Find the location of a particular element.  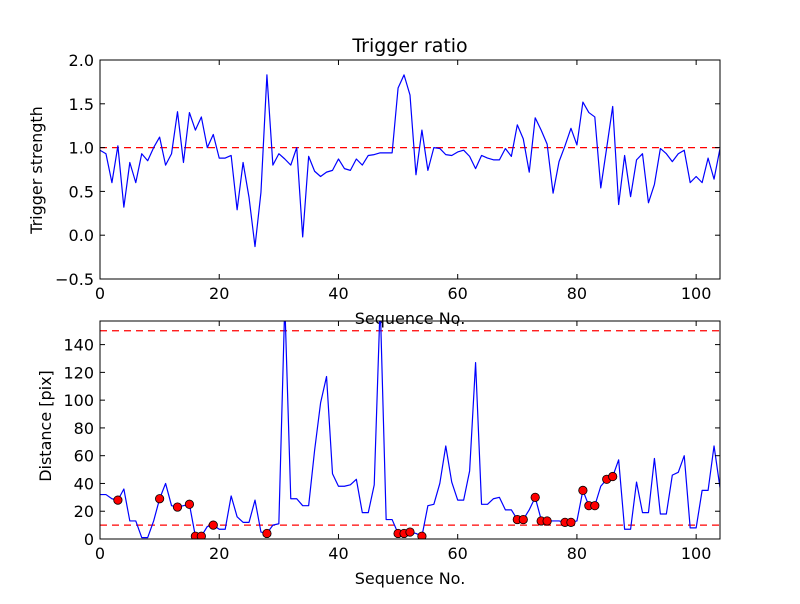

y-axis-label: Distance [pix] is located at coordinates (45, 426).